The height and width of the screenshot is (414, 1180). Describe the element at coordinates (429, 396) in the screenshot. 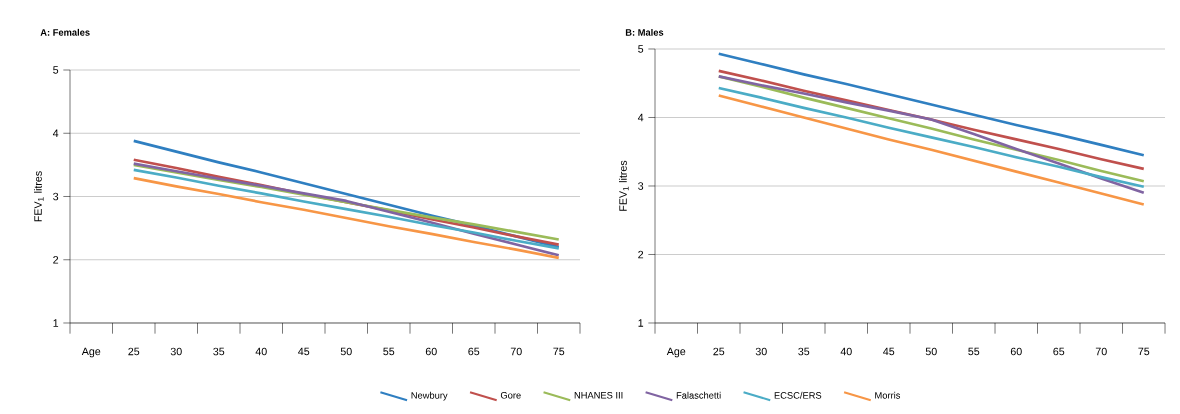

I see `legend-label: Newbury` at that location.